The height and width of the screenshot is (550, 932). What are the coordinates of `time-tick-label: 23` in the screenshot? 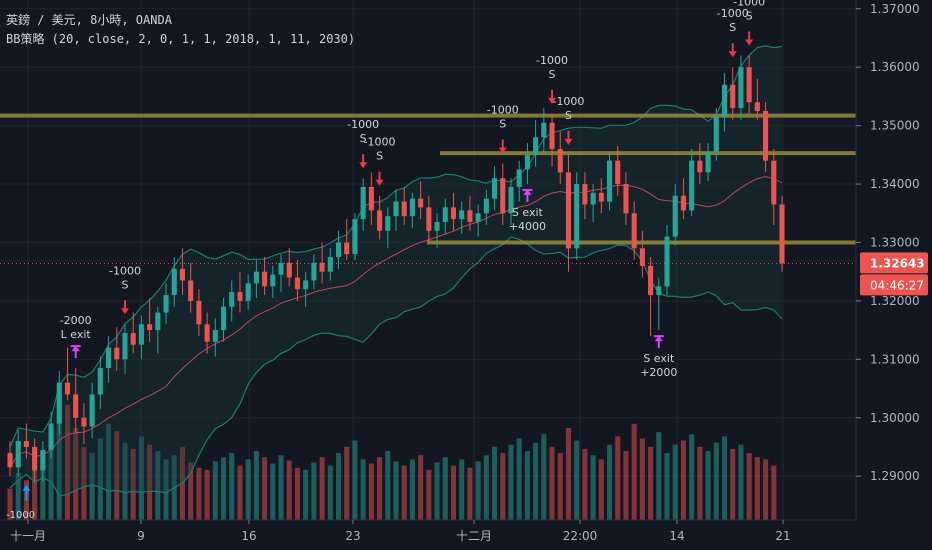 It's located at (352, 536).